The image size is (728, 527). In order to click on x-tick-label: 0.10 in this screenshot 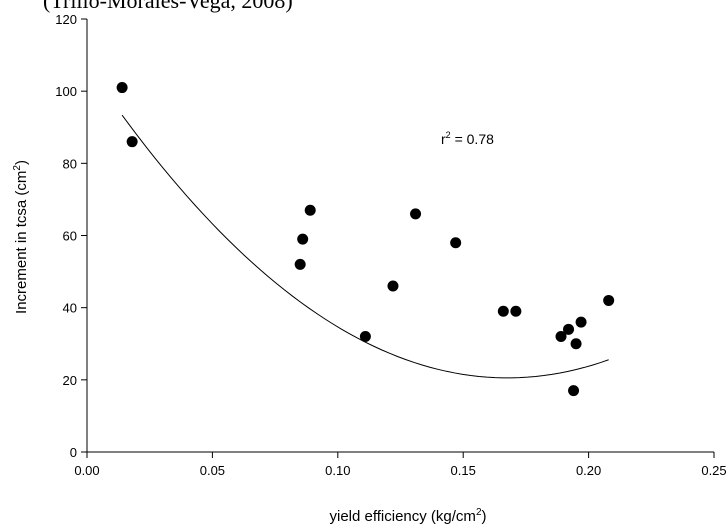, I will do `click(337, 470)`.